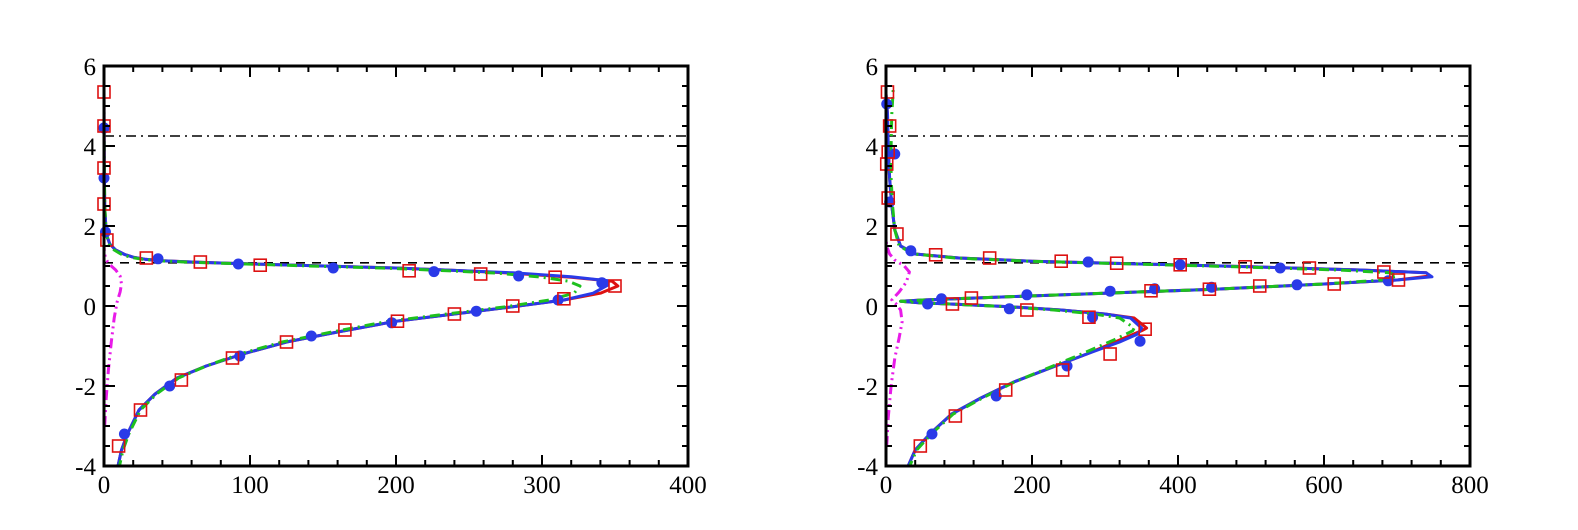 The width and height of the screenshot is (1578, 530). What do you see at coordinates (542, 485) in the screenshot?
I see `x-tick-label: 300` at bounding box center [542, 485].